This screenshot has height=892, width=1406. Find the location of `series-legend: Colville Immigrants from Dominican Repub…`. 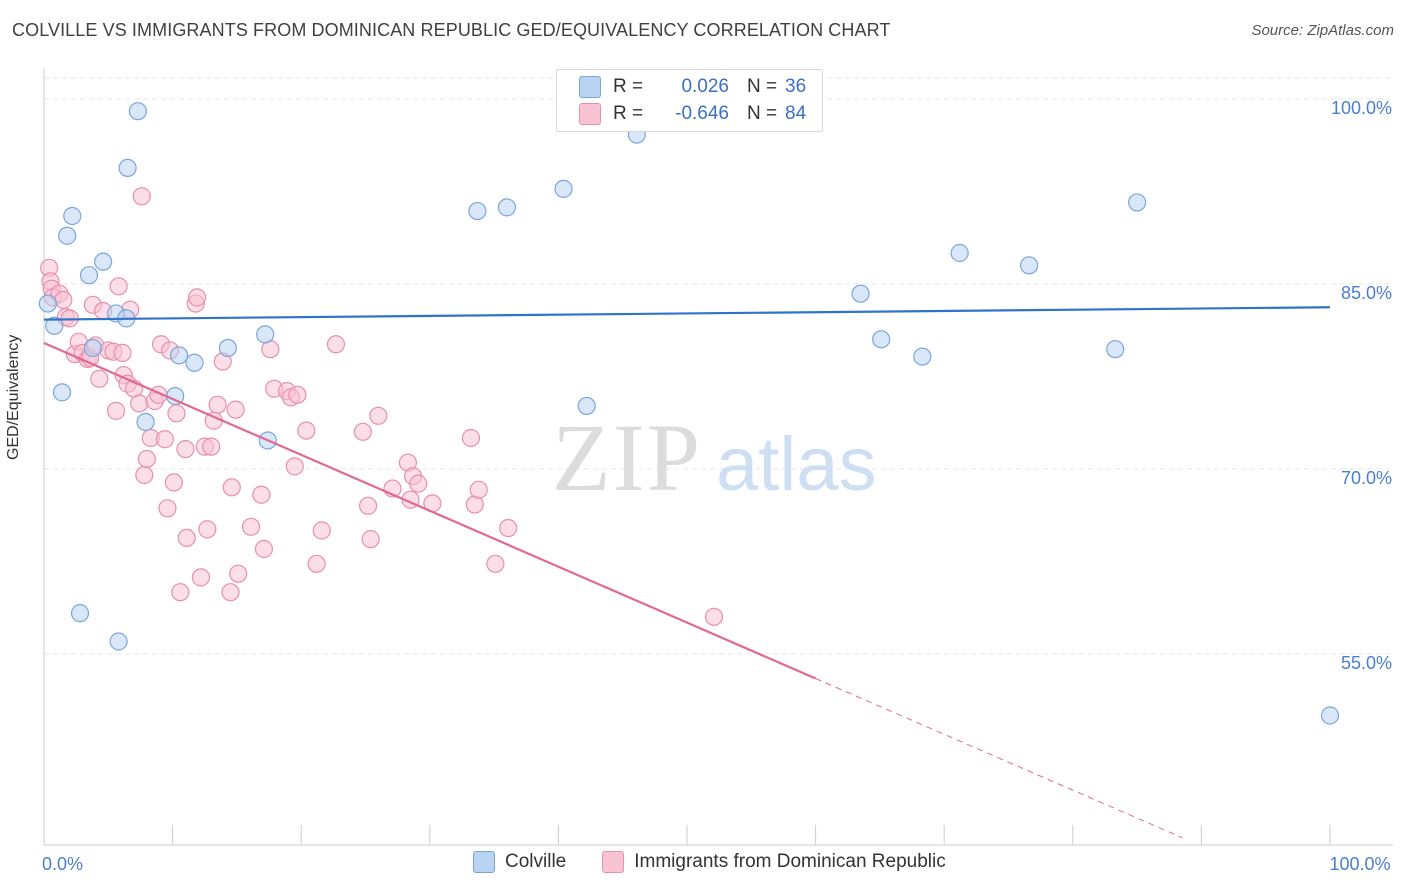

series-legend: Colville Immigrants from Dominican Repub… is located at coordinates (709, 862).